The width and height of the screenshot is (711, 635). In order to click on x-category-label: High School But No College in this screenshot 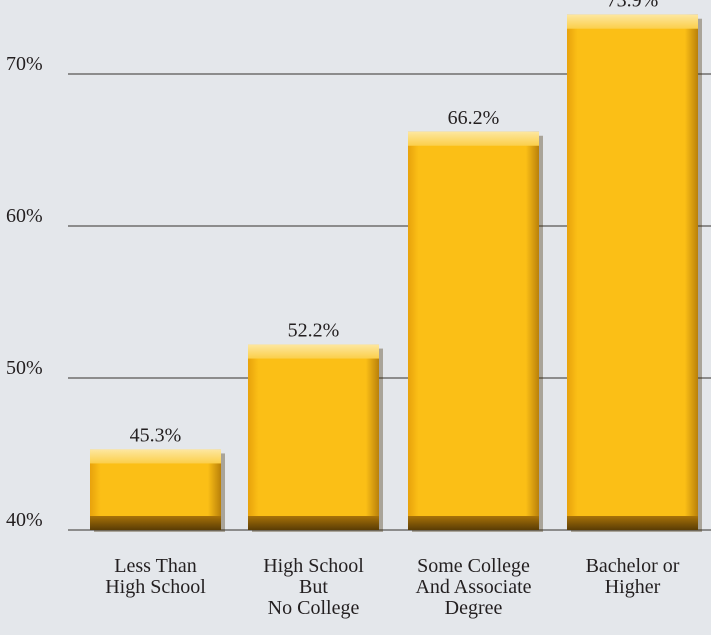, I will do `click(313, 587)`.